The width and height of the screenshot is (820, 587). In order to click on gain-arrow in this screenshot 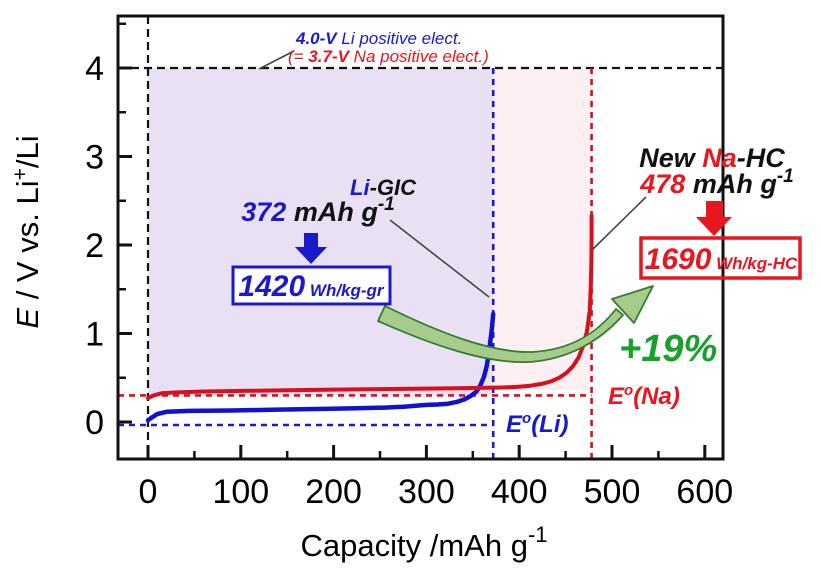, I will do `click(515, 324)`.